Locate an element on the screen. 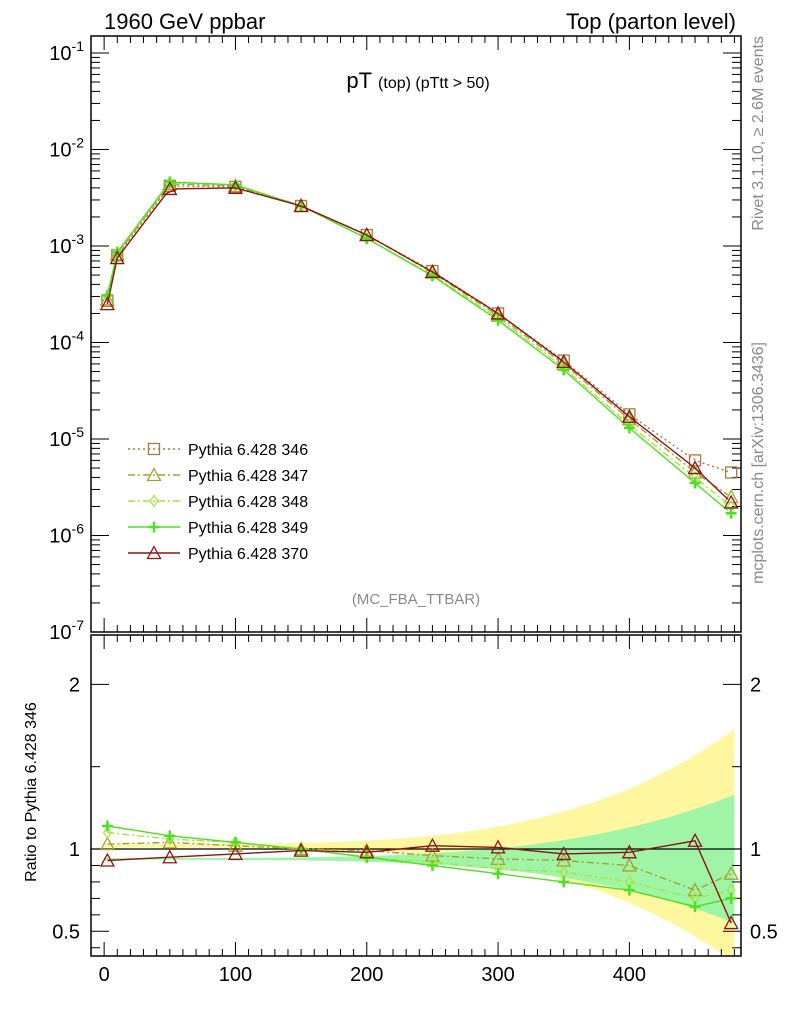 Image resolution: width=786 pixels, height=1024 pixels. plot-title-sub: (top) (pTtt > 50) is located at coordinates (434, 83).